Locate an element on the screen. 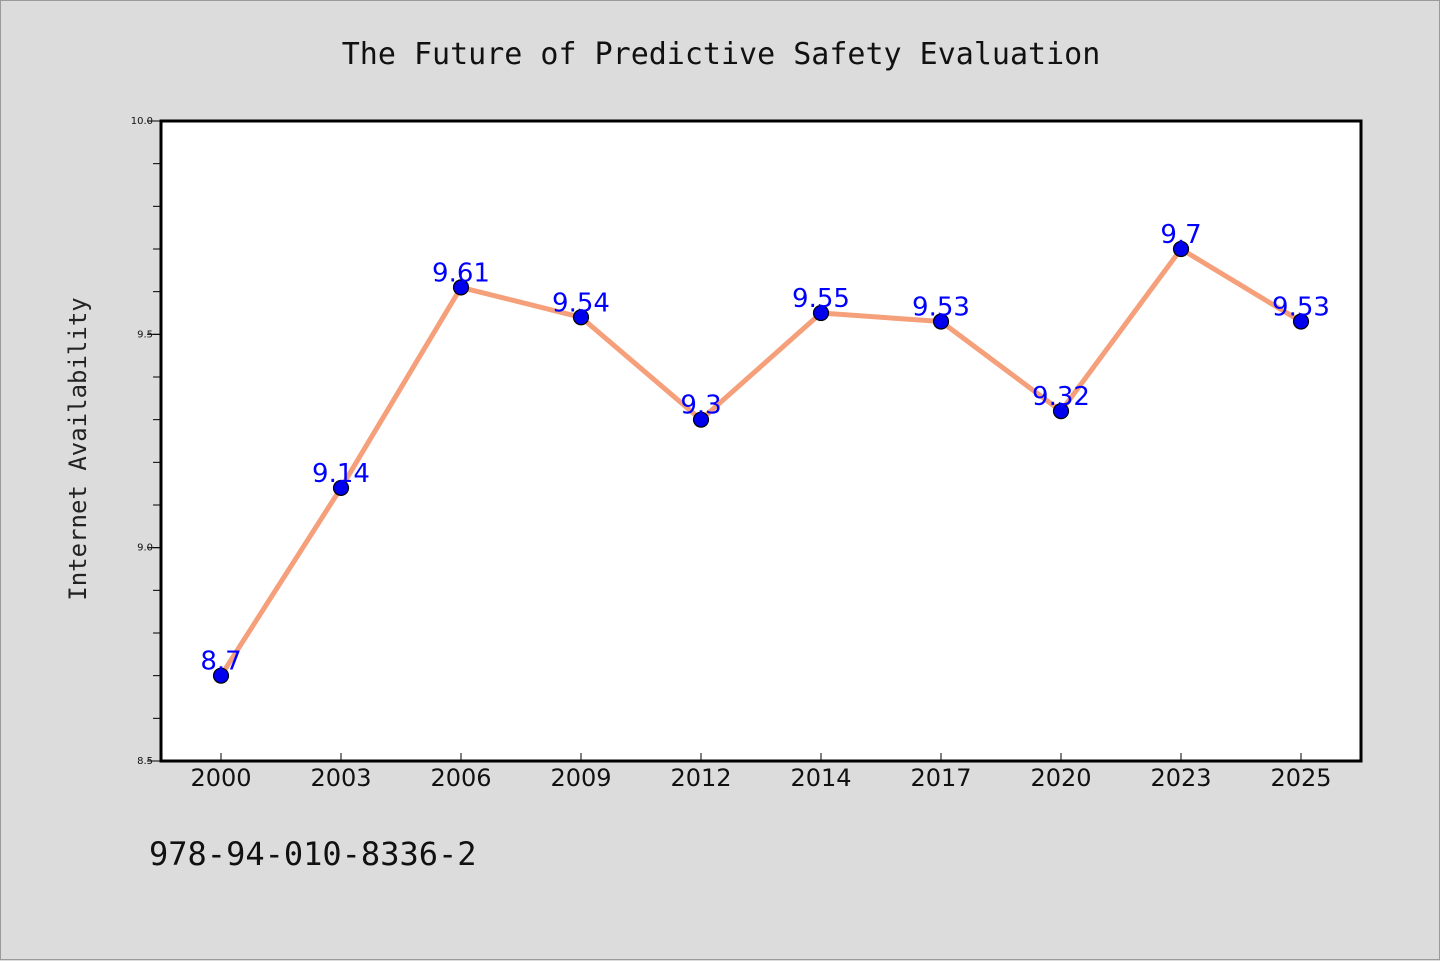  x-ticks: 2000 2003 2006 2009 2012 2014 2017 2020 2023 2025 is located at coordinates (761, 772).